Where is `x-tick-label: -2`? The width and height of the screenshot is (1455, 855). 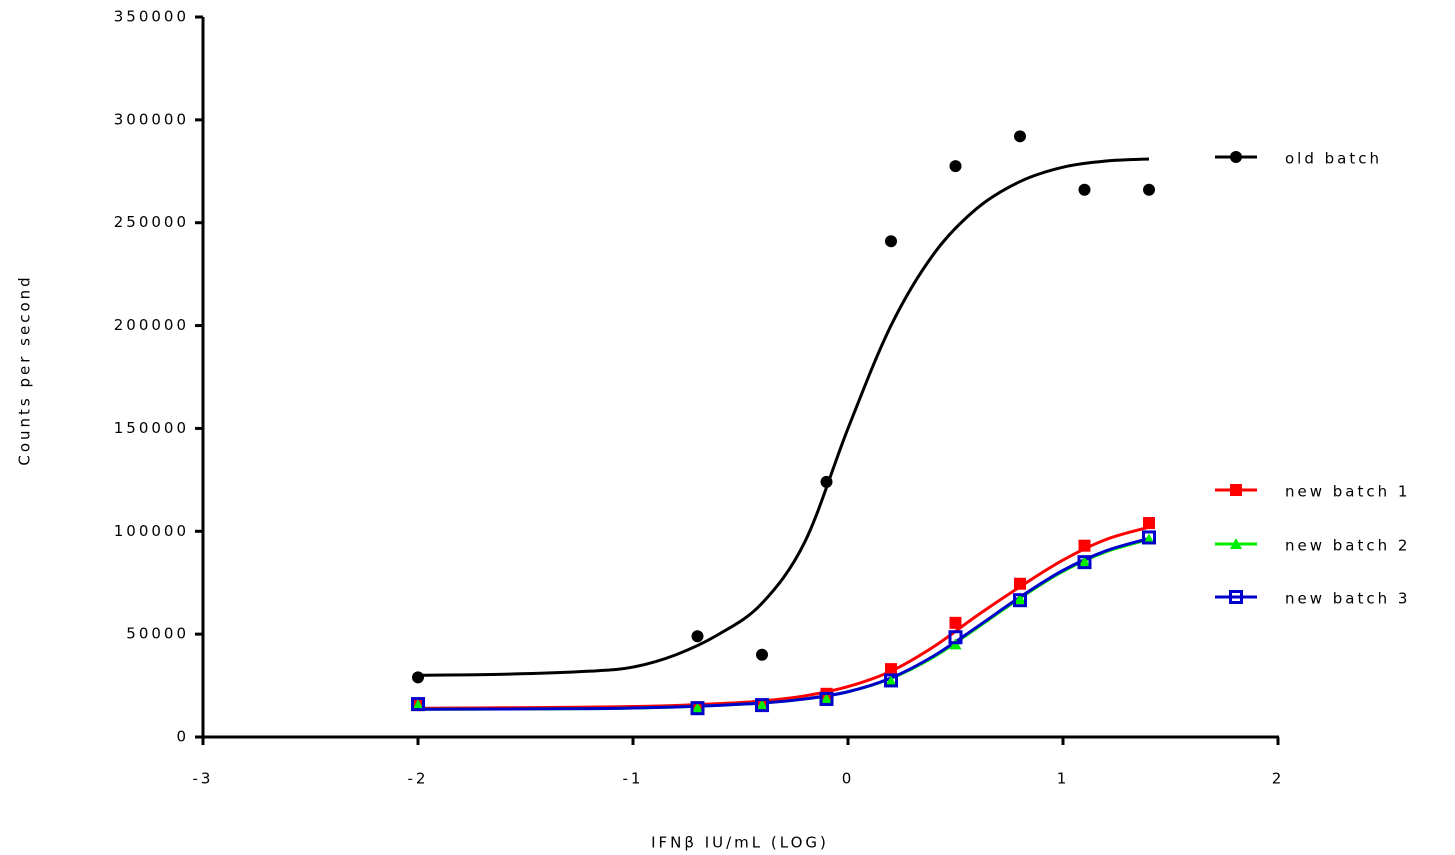 x-tick-label: -2 is located at coordinates (418, 779).